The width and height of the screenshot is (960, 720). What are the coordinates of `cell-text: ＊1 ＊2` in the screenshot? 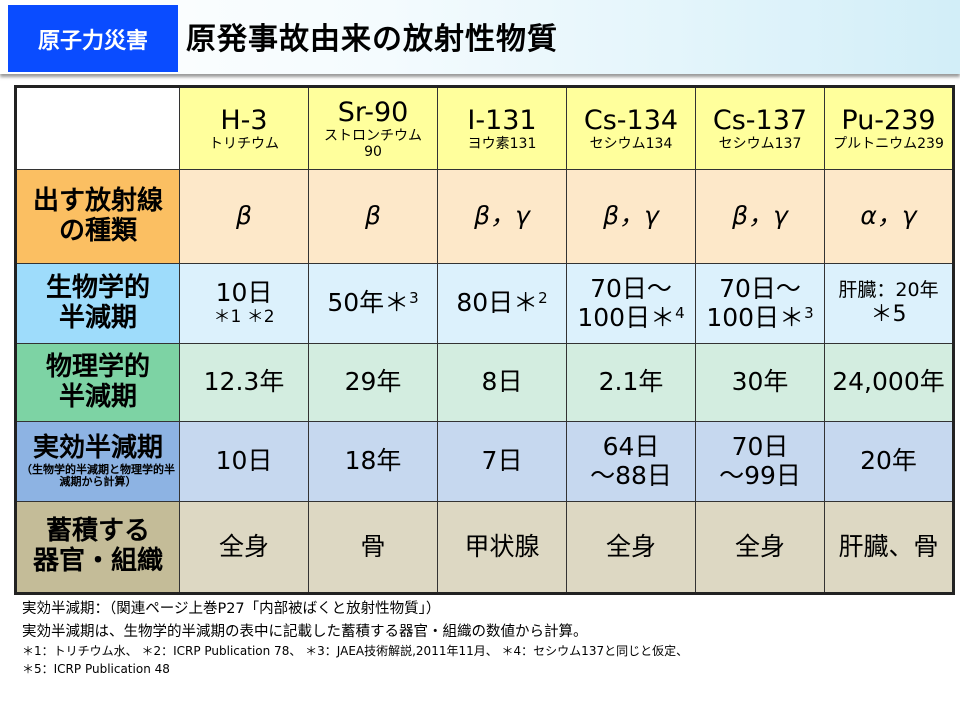 It's located at (244, 317).